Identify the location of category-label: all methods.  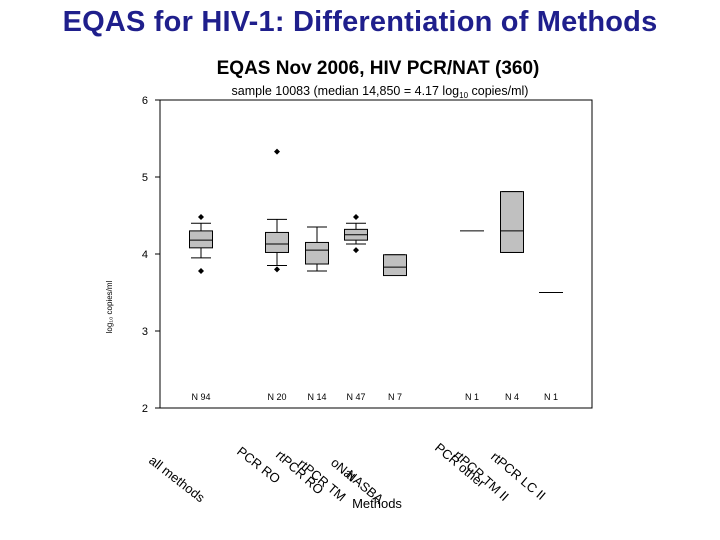
(177, 479).